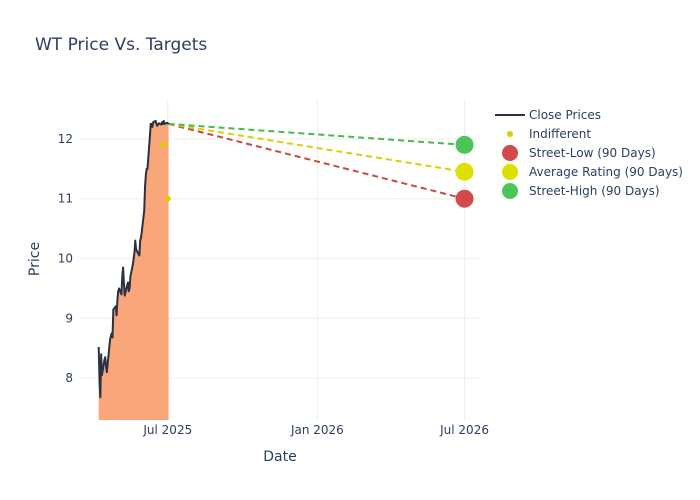  What do you see at coordinates (121, 45) in the screenshot?
I see `chart-title: WT Price Vs. Targets` at bounding box center [121, 45].